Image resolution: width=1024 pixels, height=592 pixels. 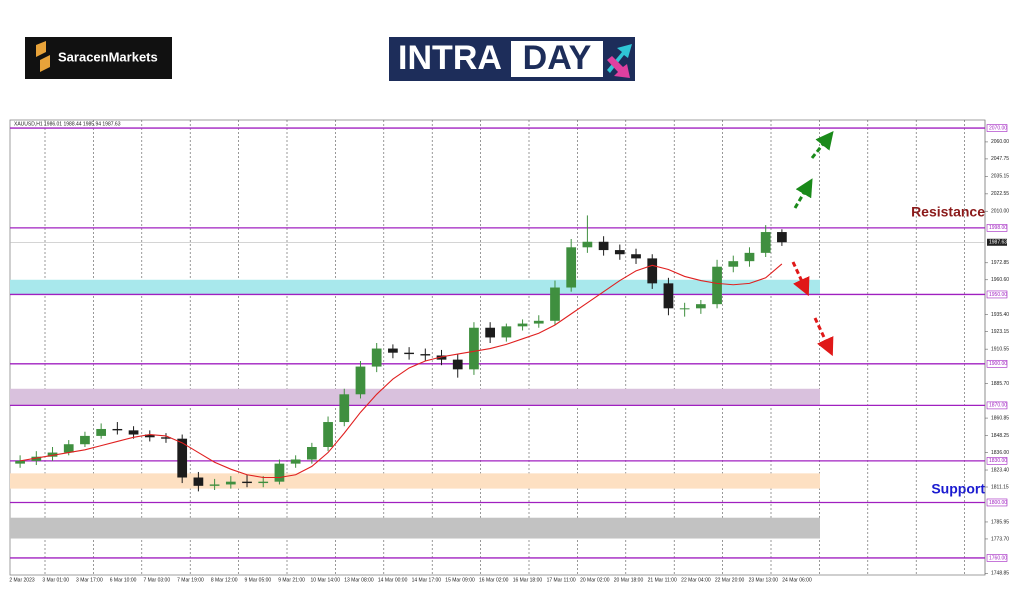 What do you see at coordinates (998, 228) in the screenshot?
I see `level-label: 1998.00` at bounding box center [998, 228].